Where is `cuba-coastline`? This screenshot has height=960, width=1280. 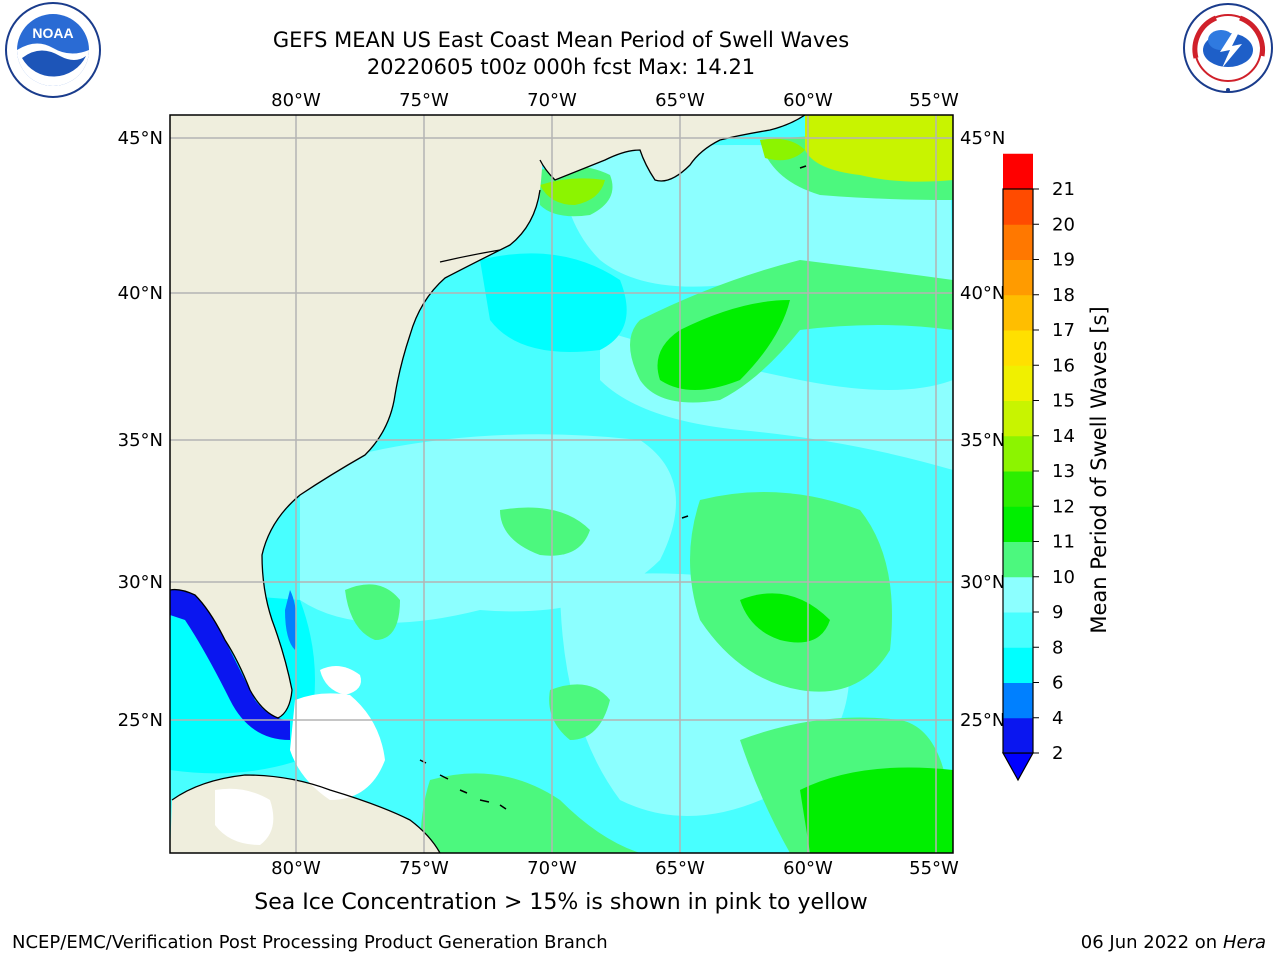
cuba-coastline is located at coordinates (306, 813).